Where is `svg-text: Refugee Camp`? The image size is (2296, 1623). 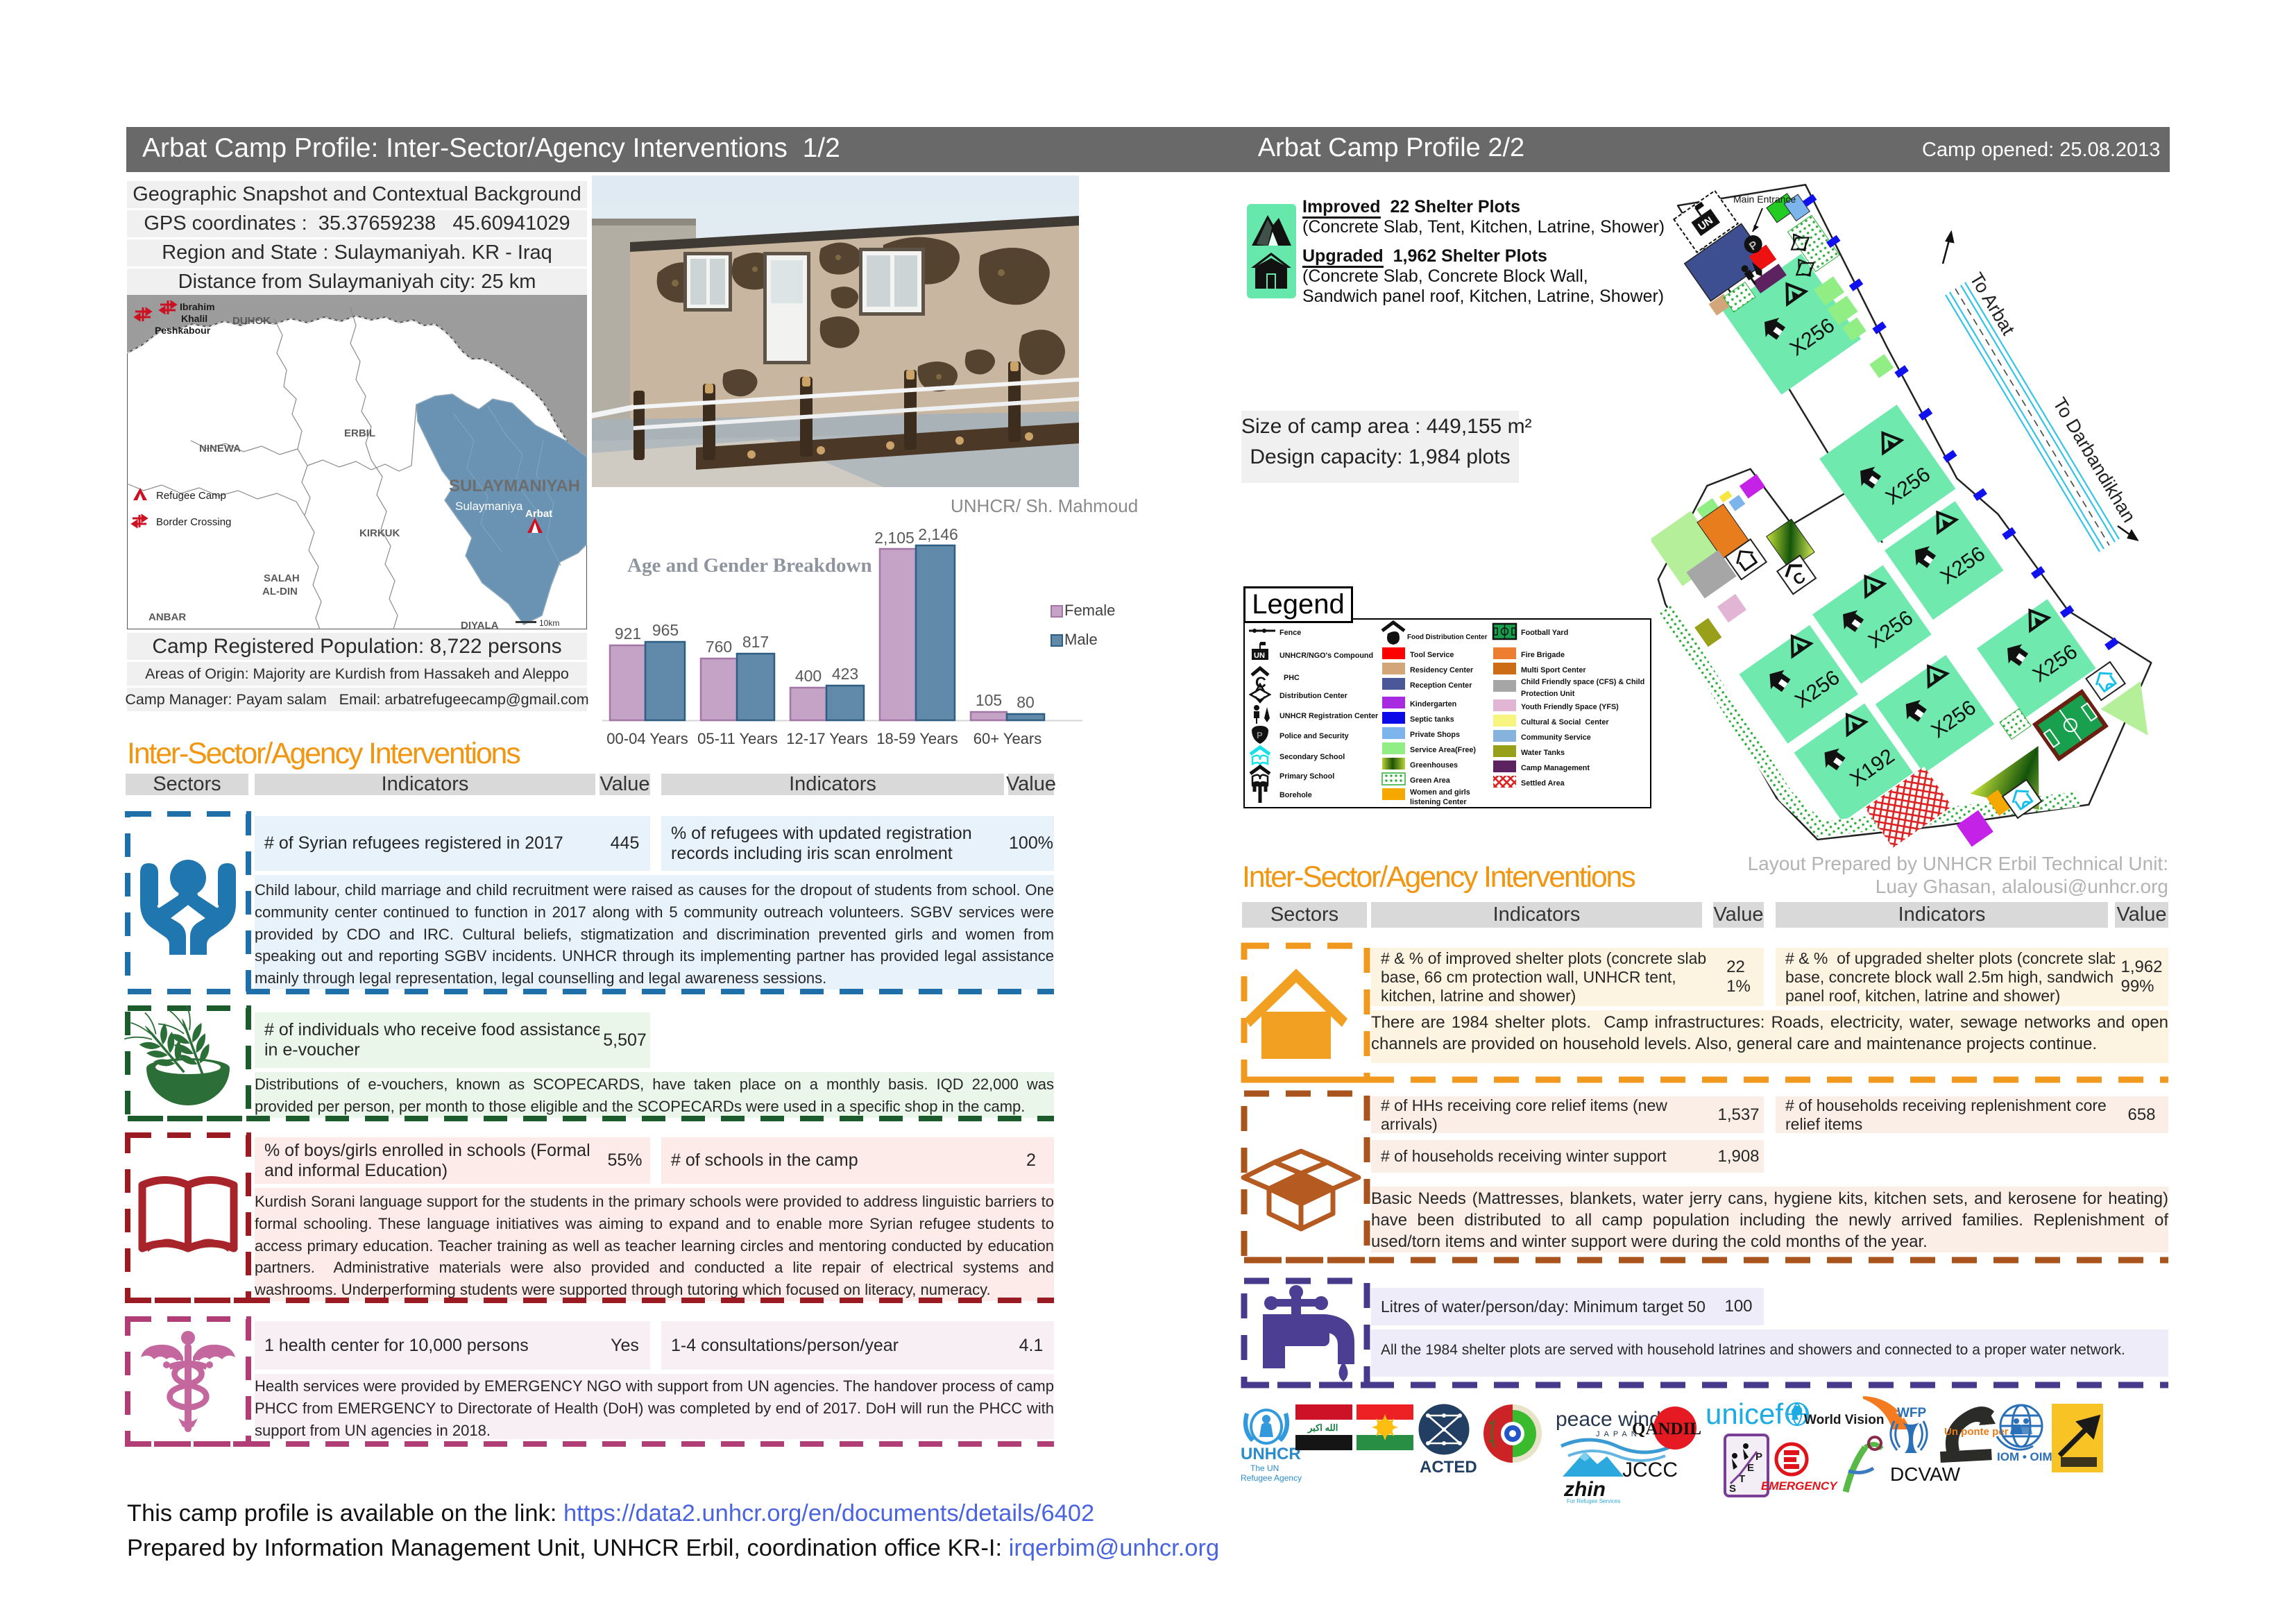
svg-text: Refugee Camp is located at coordinates (191, 496).